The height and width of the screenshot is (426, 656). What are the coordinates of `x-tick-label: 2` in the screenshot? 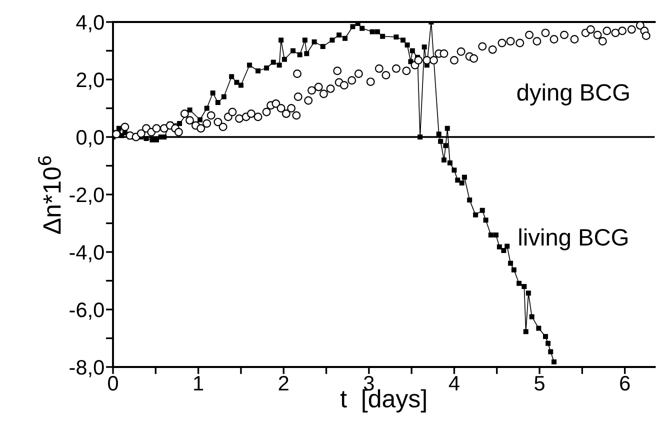 It's located at (283, 383).